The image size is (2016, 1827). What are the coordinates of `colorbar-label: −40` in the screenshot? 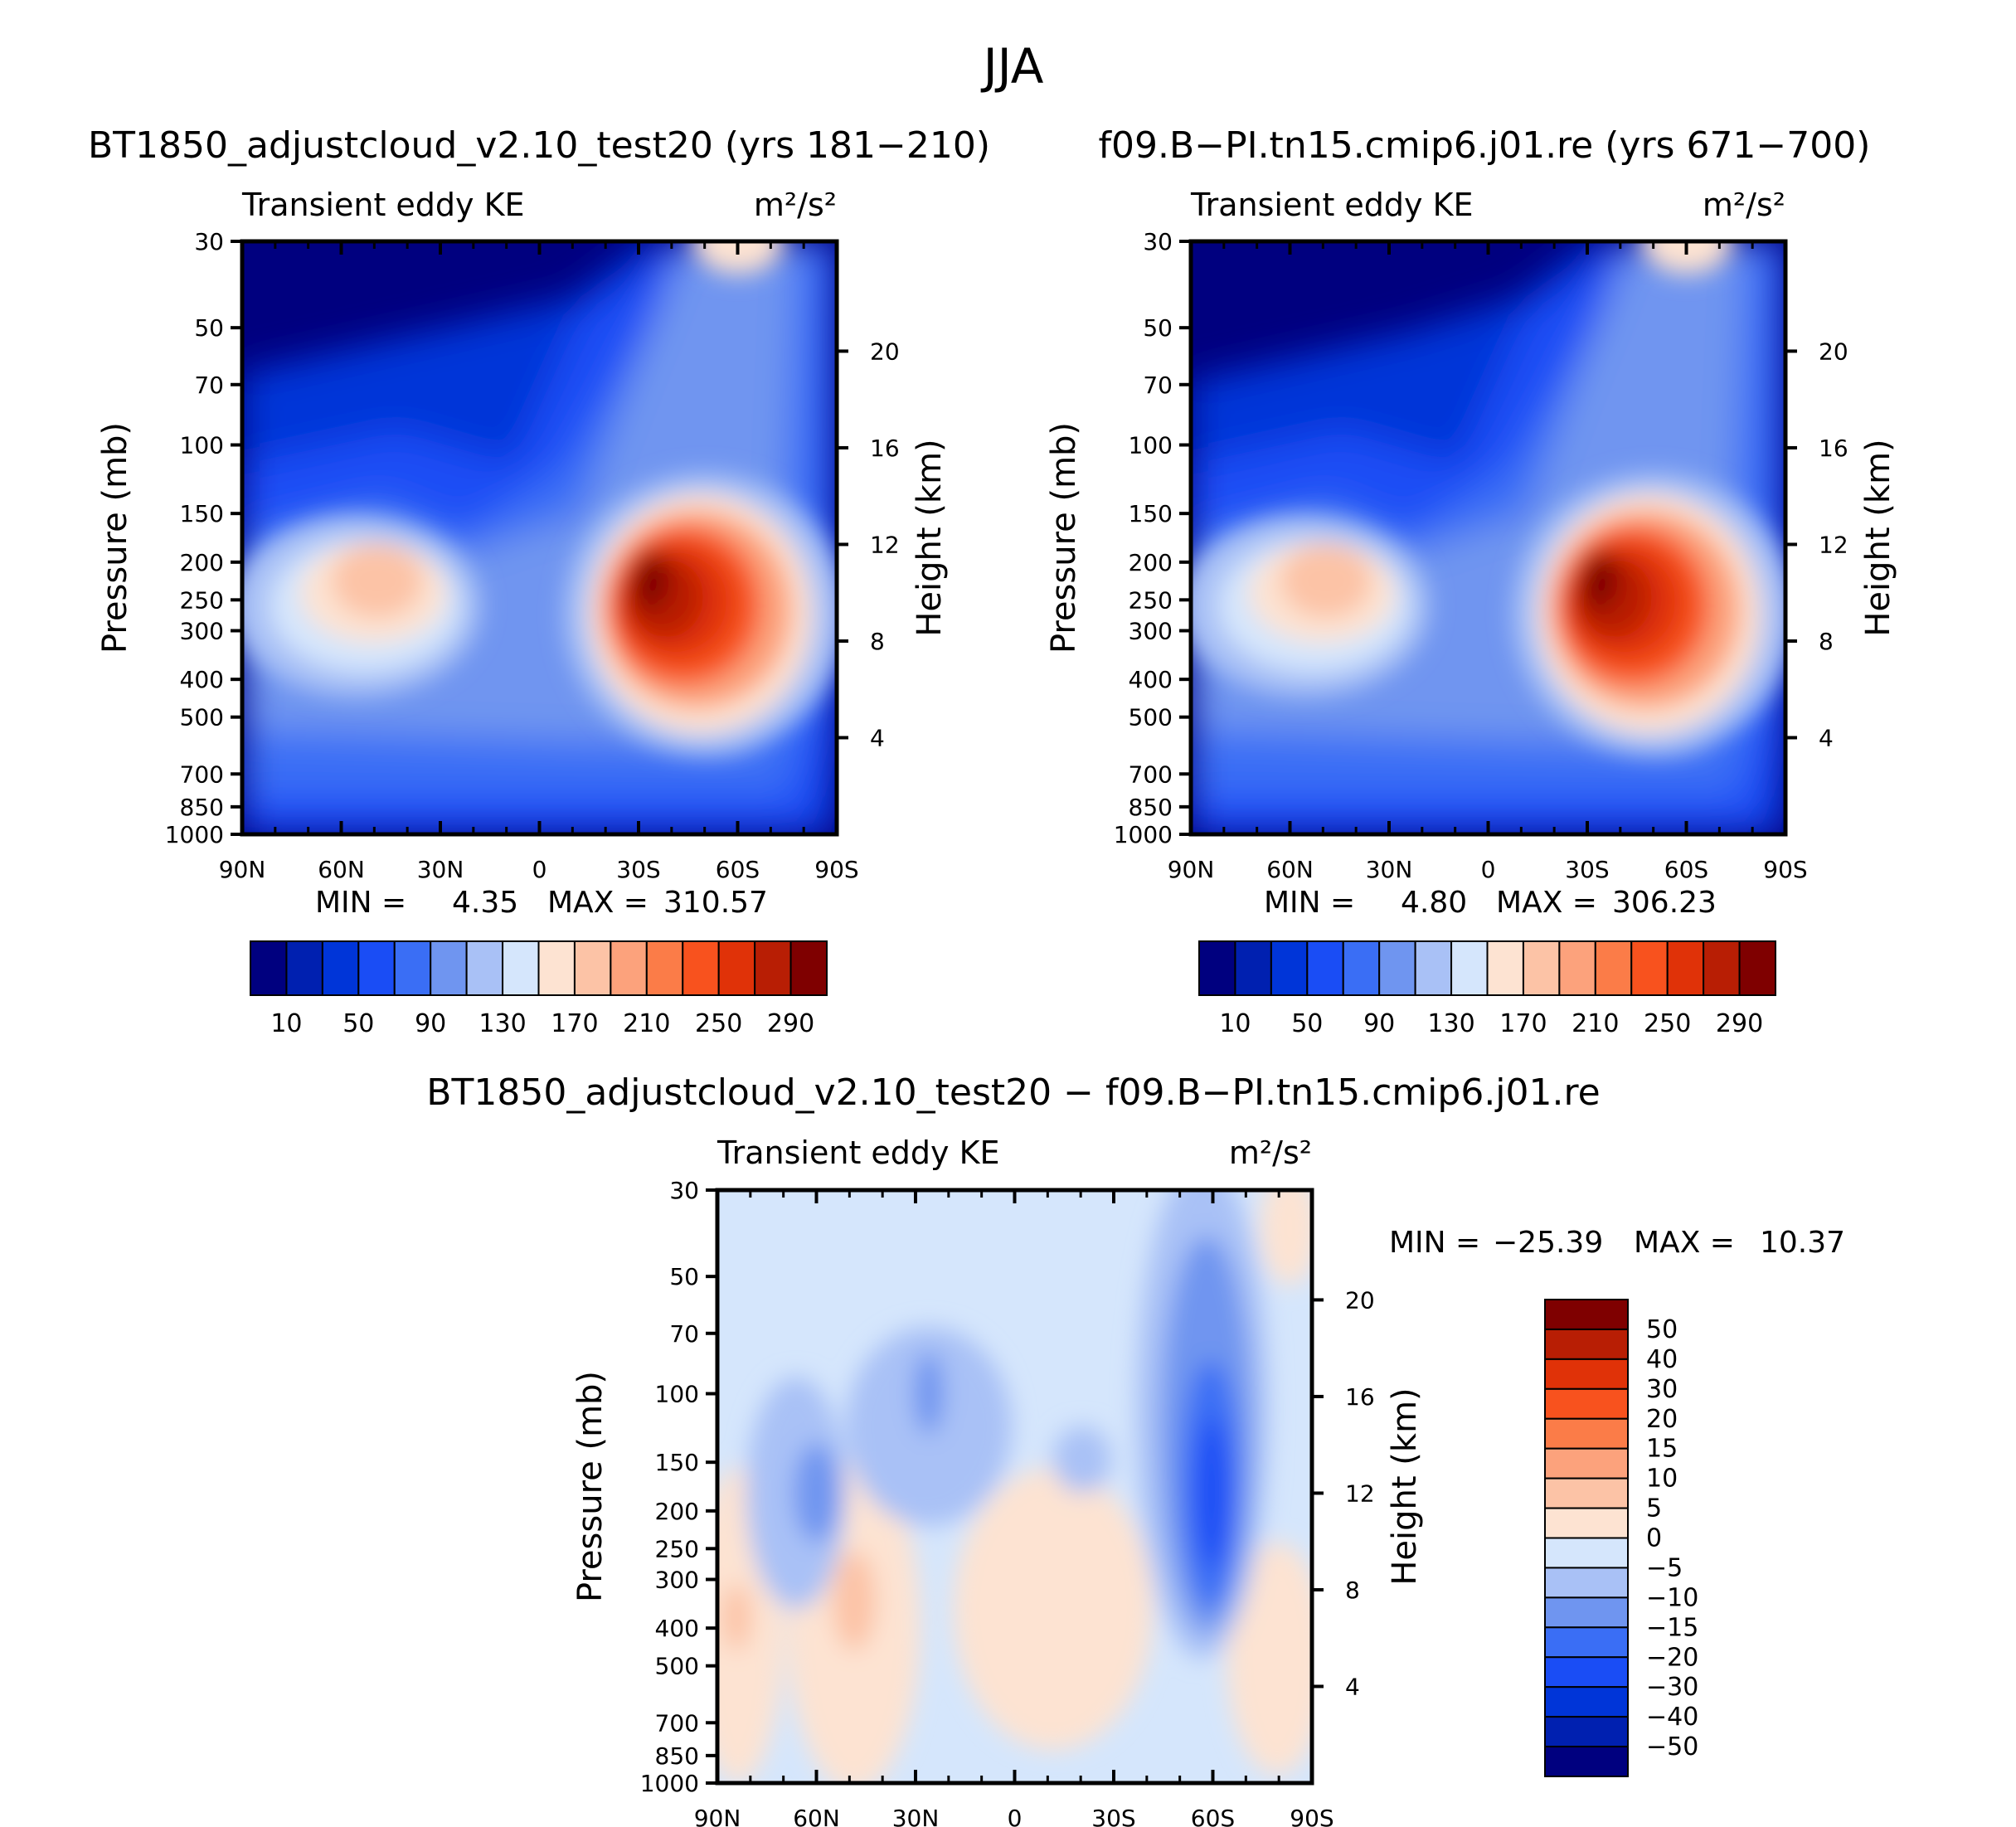 It's located at (1672, 1717).